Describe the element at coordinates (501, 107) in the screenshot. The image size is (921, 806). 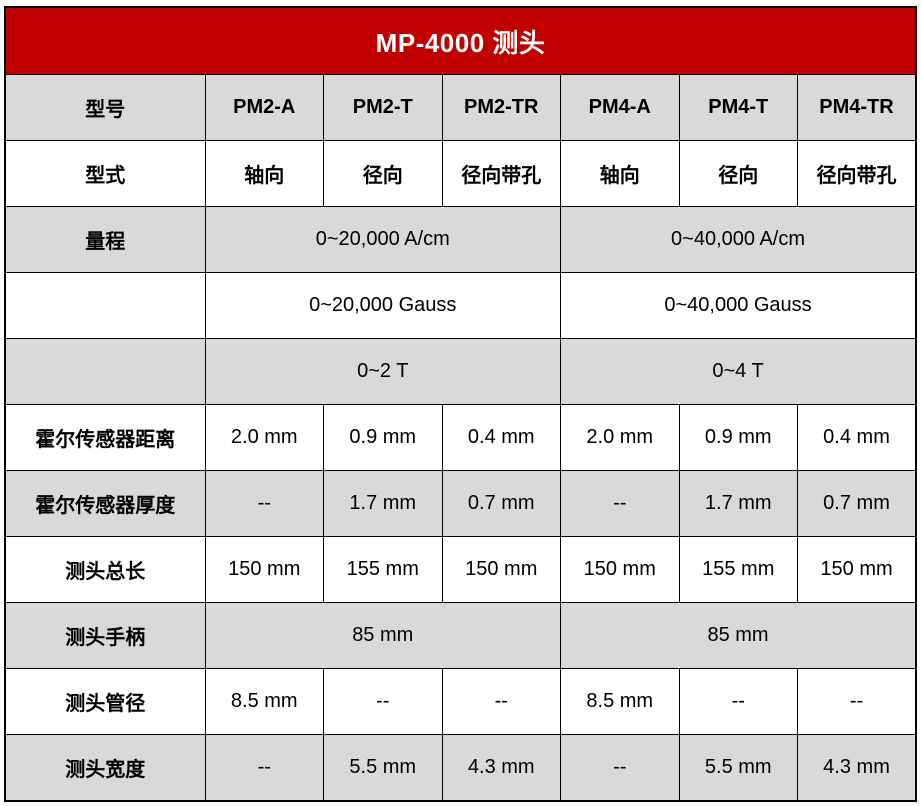
I see `model-header-cell: PM2-TR` at that location.